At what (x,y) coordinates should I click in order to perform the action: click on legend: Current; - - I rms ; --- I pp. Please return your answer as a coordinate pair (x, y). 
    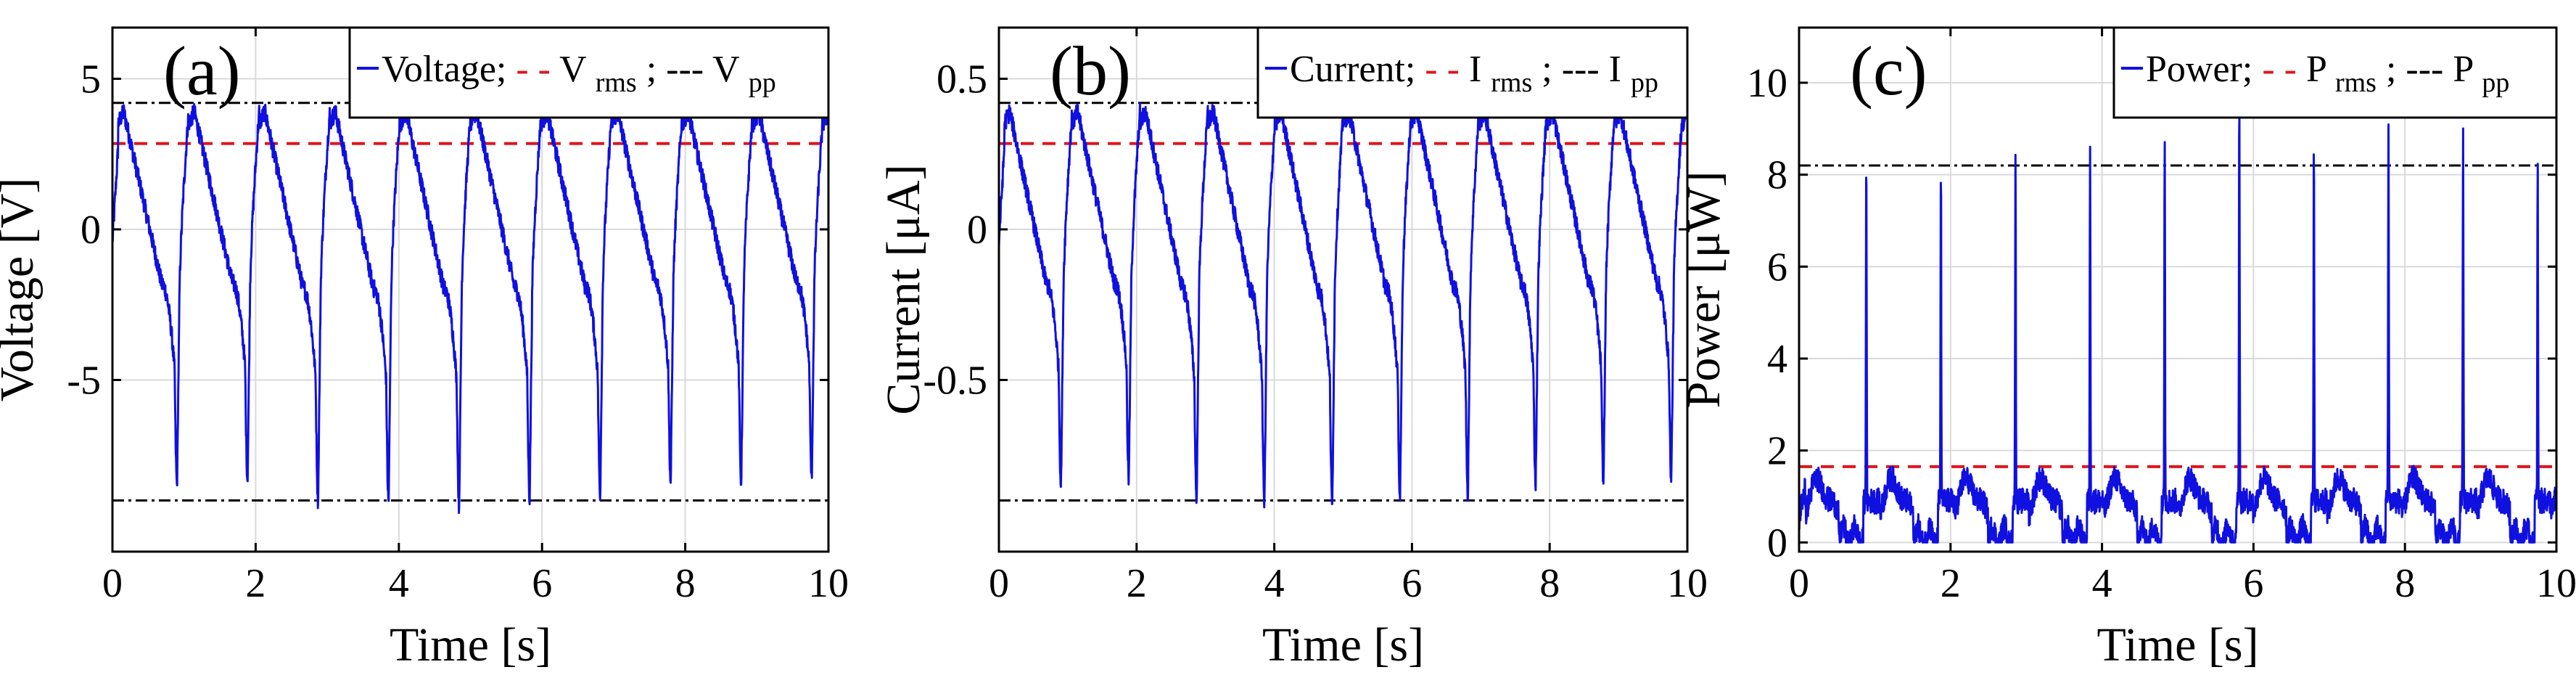
    Looking at the image, I should click on (1472, 72).